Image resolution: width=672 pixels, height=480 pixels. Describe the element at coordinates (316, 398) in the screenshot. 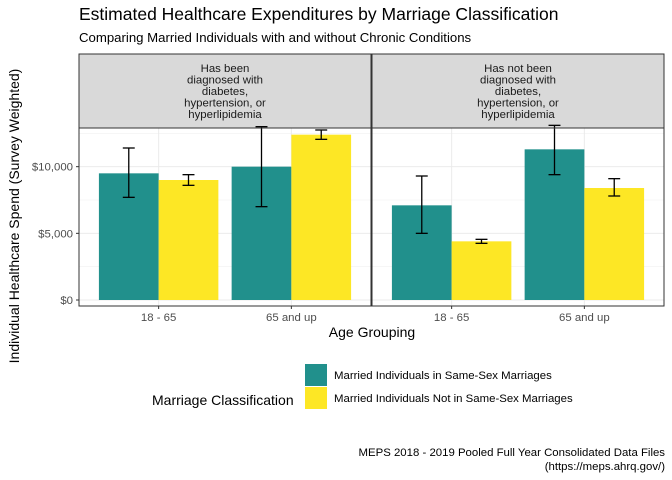

I see `legend-swatch-not-same-sex` at that location.